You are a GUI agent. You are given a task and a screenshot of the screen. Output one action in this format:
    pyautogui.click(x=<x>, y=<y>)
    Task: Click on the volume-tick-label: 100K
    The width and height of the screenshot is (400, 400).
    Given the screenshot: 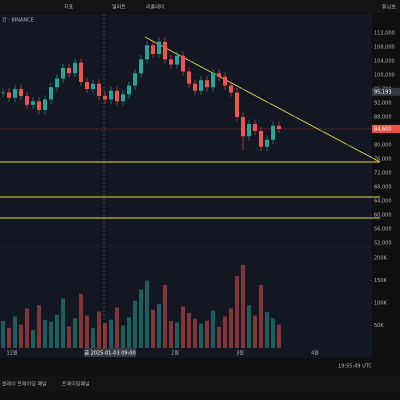 What is the action you would take?
    pyautogui.click(x=381, y=304)
    